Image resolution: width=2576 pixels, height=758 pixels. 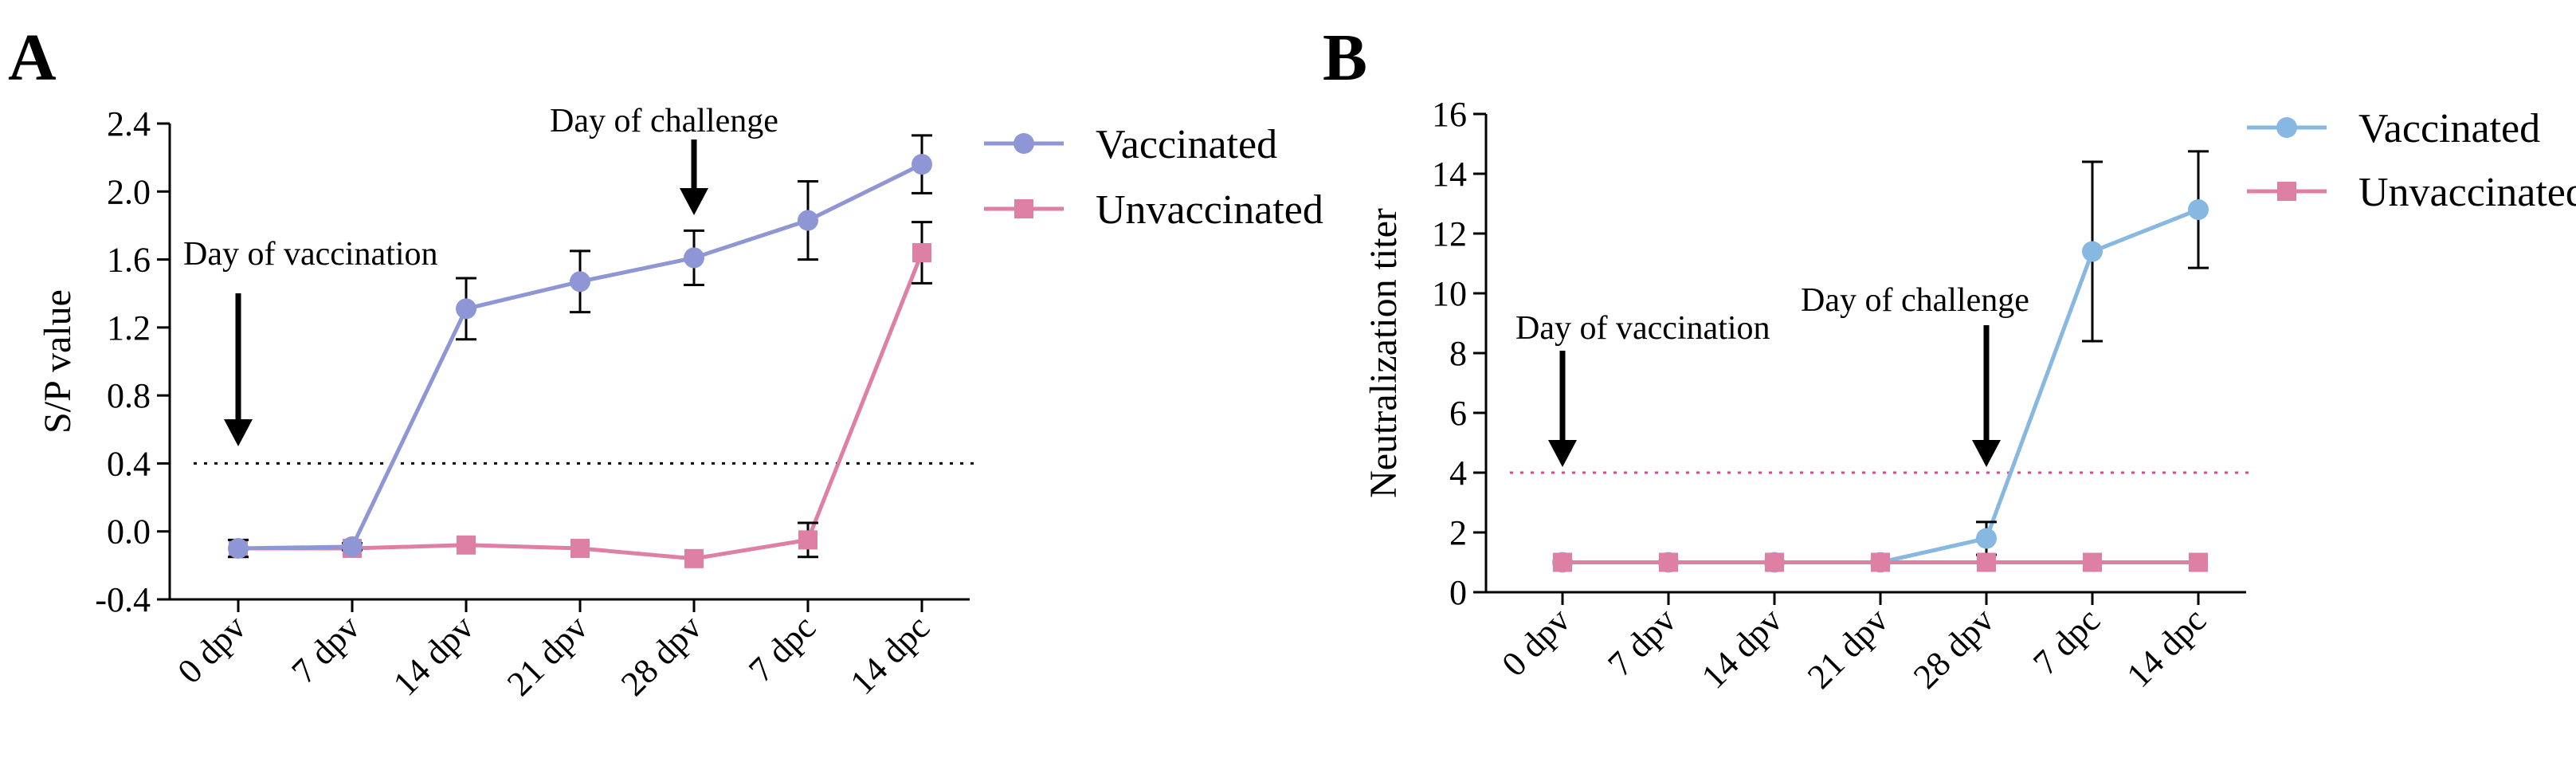 What do you see at coordinates (129, 532) in the screenshot?
I see `y-tick-label: 0.0` at bounding box center [129, 532].